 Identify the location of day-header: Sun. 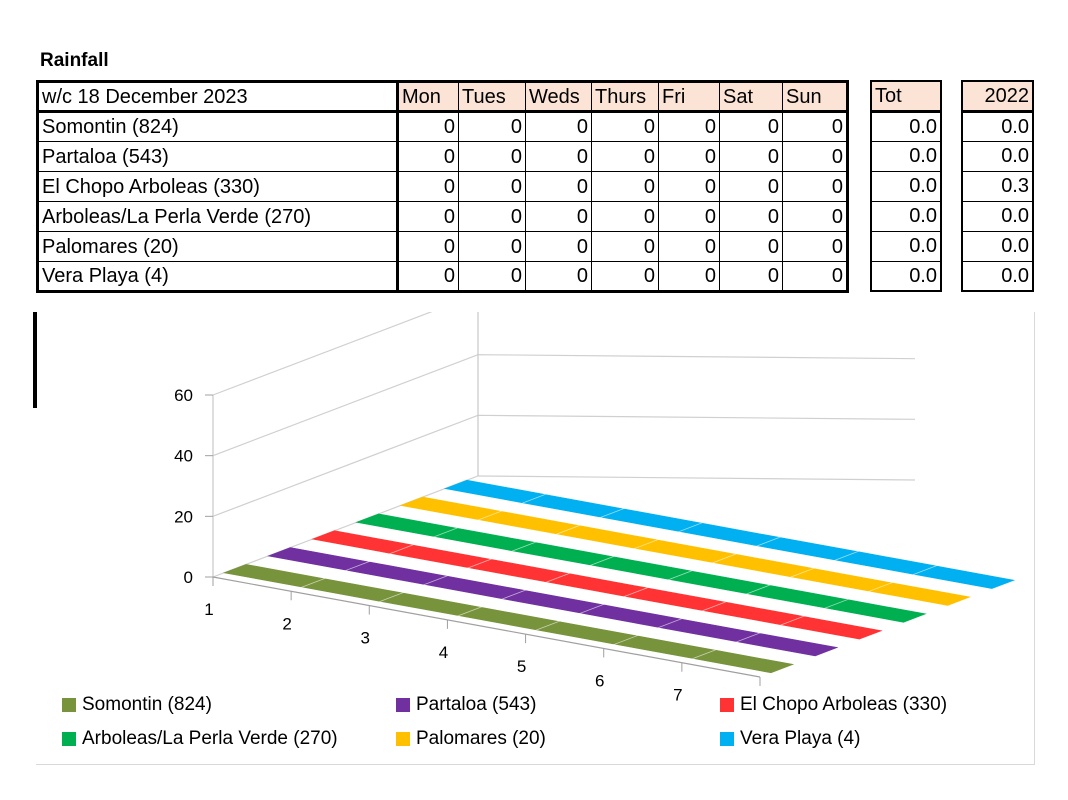
(815, 97).